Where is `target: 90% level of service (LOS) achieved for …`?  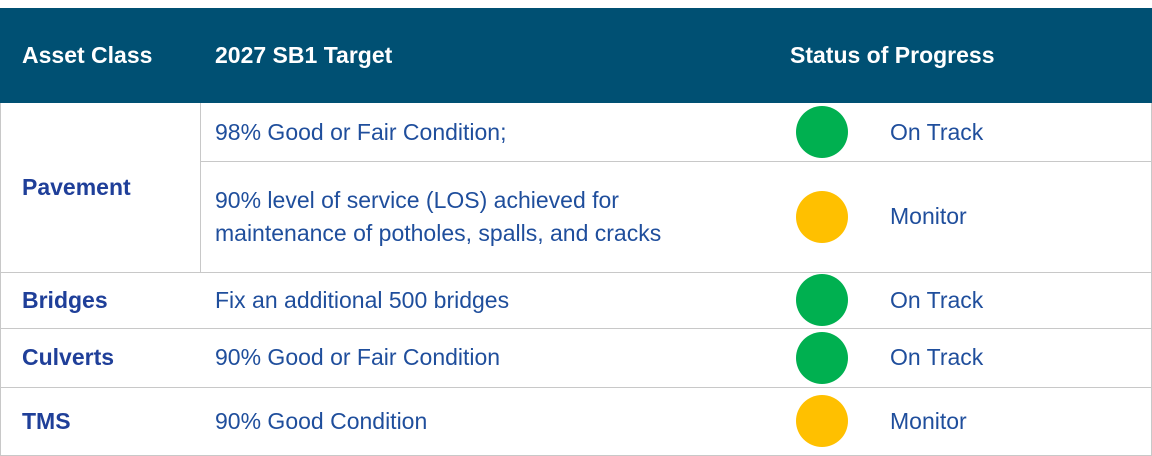
target: 90% level of service (LOS) achieved for … is located at coordinates (438, 216).